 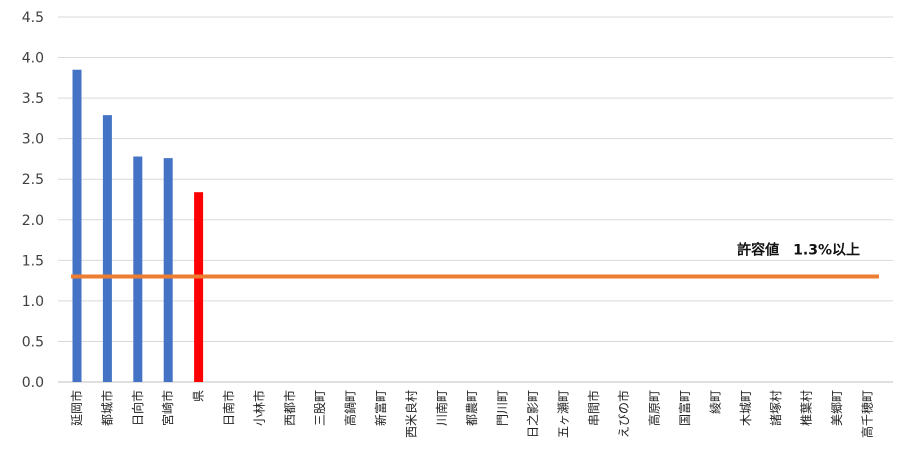 I want to click on y-tick-label: 1.0, so click(x=33, y=302).